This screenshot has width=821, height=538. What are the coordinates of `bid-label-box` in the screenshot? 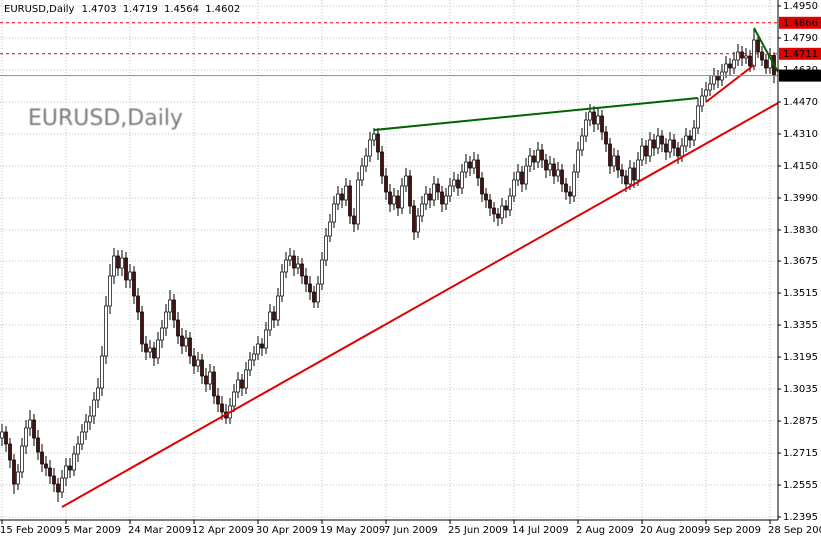 It's located at (800, 75).